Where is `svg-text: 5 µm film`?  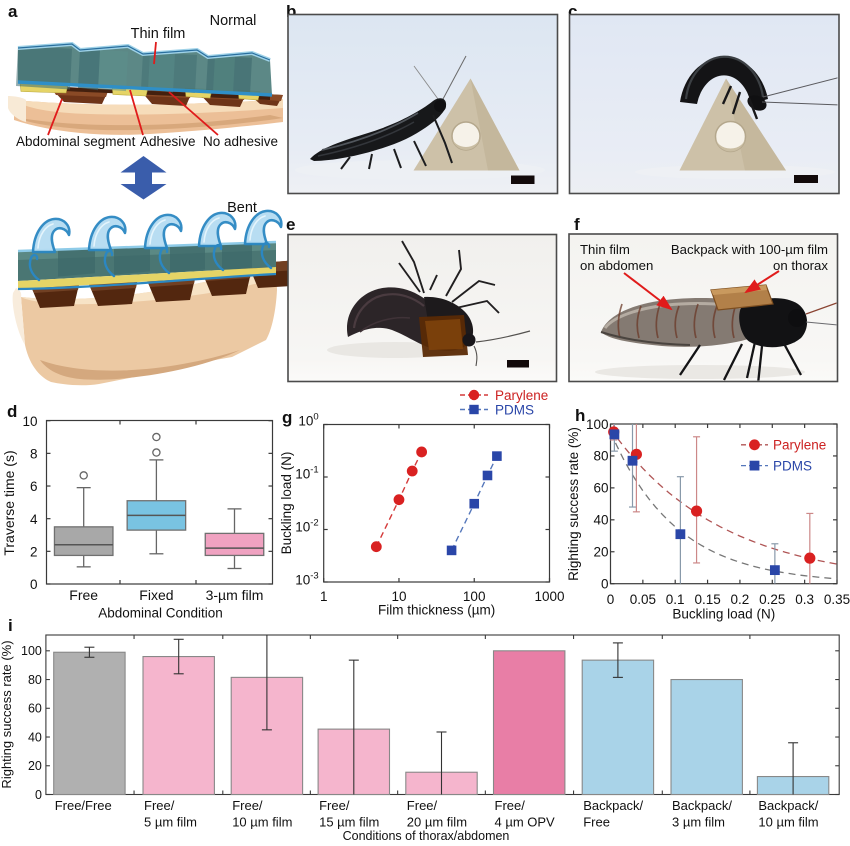 svg-text: 5 µm film is located at coordinates (170, 822).